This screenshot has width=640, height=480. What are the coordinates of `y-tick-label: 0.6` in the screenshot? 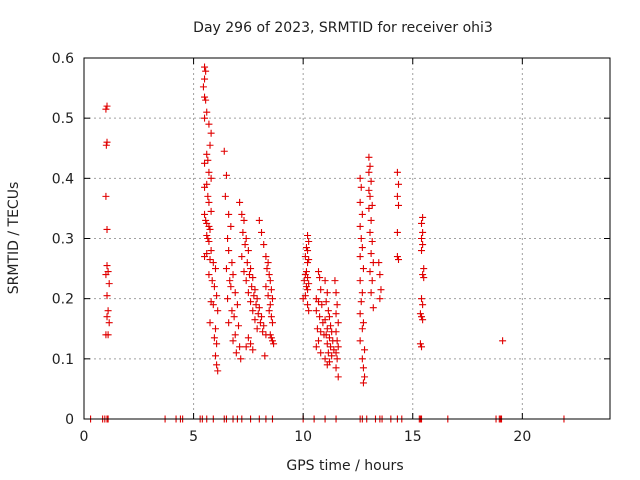 It's located at (63, 59).